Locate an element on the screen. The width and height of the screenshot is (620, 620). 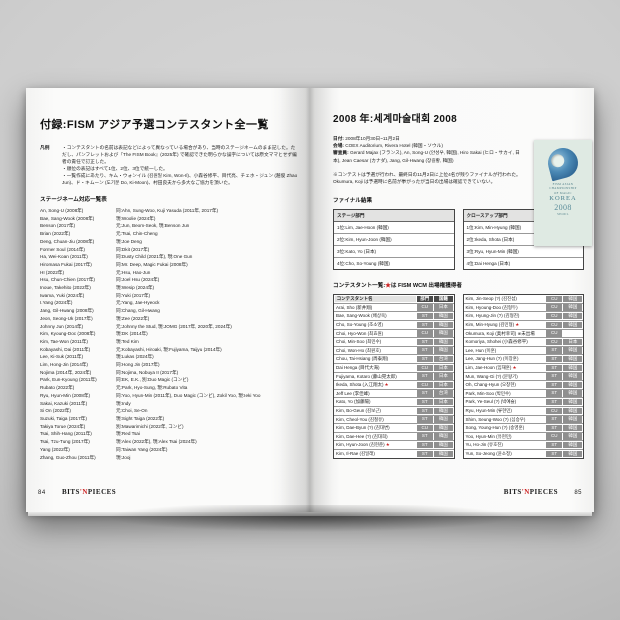
contestant-name: Kim, Hyung-Jin (?) (김형진) is located at coordinates (492, 316).